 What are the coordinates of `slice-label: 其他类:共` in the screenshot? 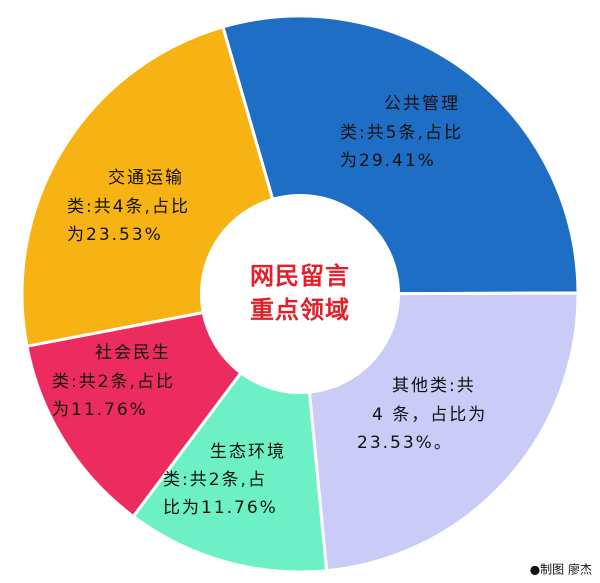 It's located at (434, 386).